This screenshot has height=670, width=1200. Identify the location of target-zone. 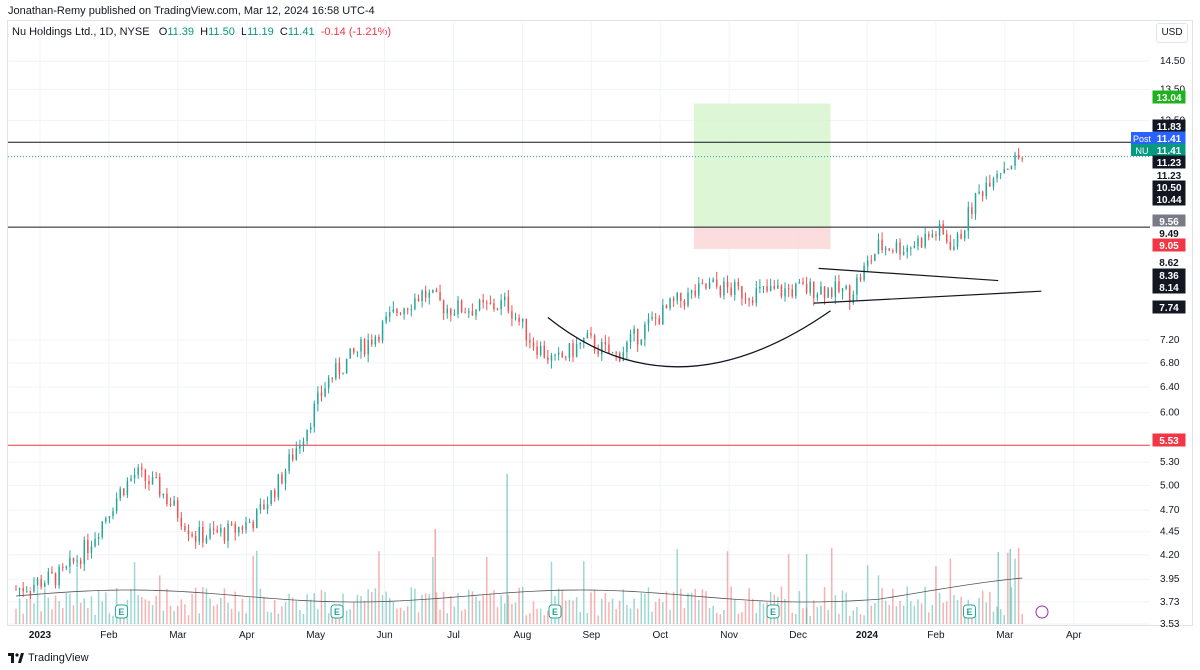
(762, 165).